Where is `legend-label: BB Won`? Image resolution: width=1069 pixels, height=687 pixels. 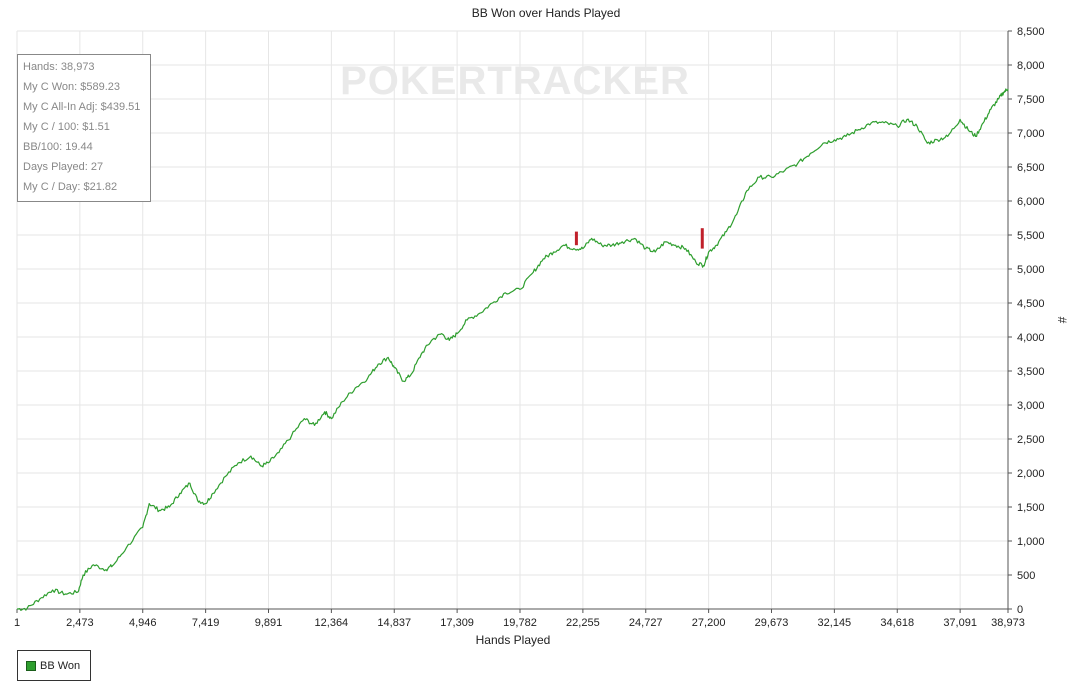
legend-label: BB Won is located at coordinates (60, 665).